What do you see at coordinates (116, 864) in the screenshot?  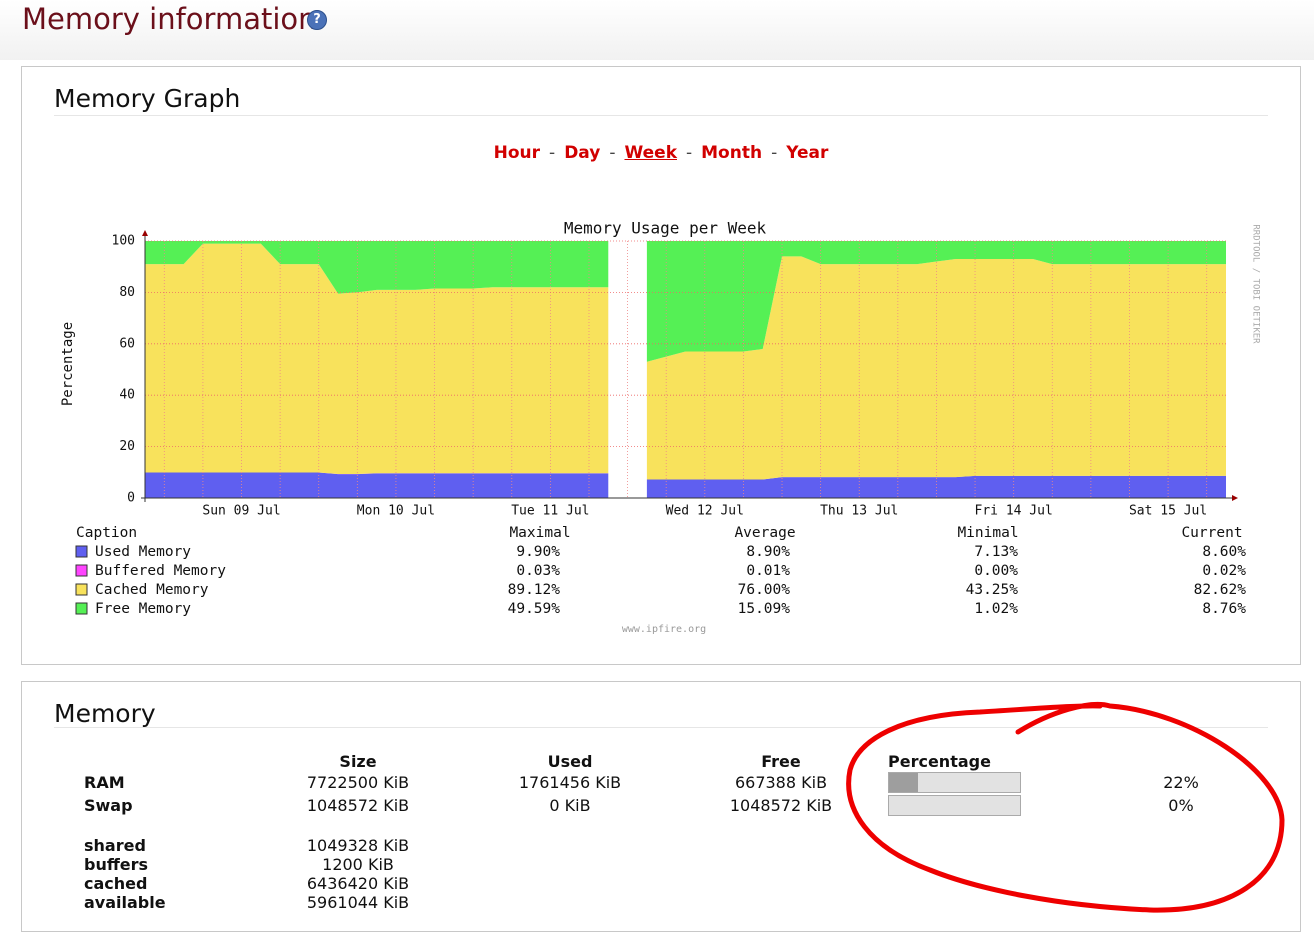 I see `row-label: buffers` at bounding box center [116, 864].